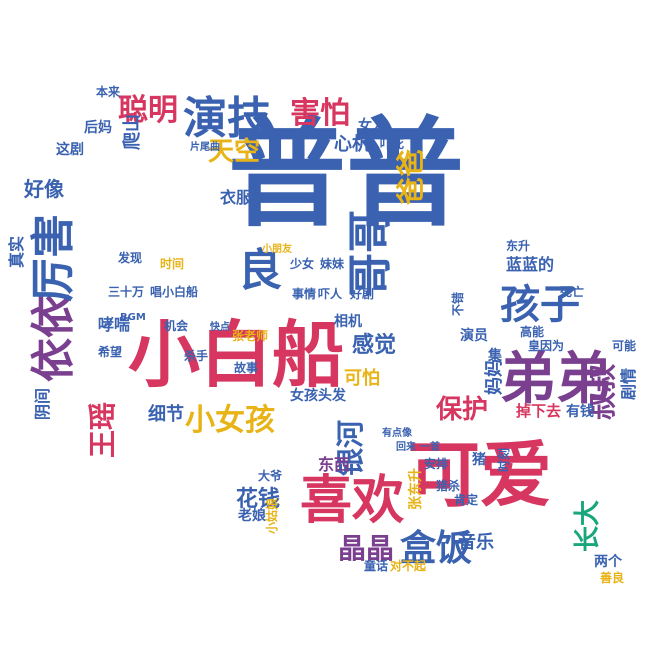  Describe the element at coordinates (330, 293) in the screenshot. I see `word: 吓人` at that location.